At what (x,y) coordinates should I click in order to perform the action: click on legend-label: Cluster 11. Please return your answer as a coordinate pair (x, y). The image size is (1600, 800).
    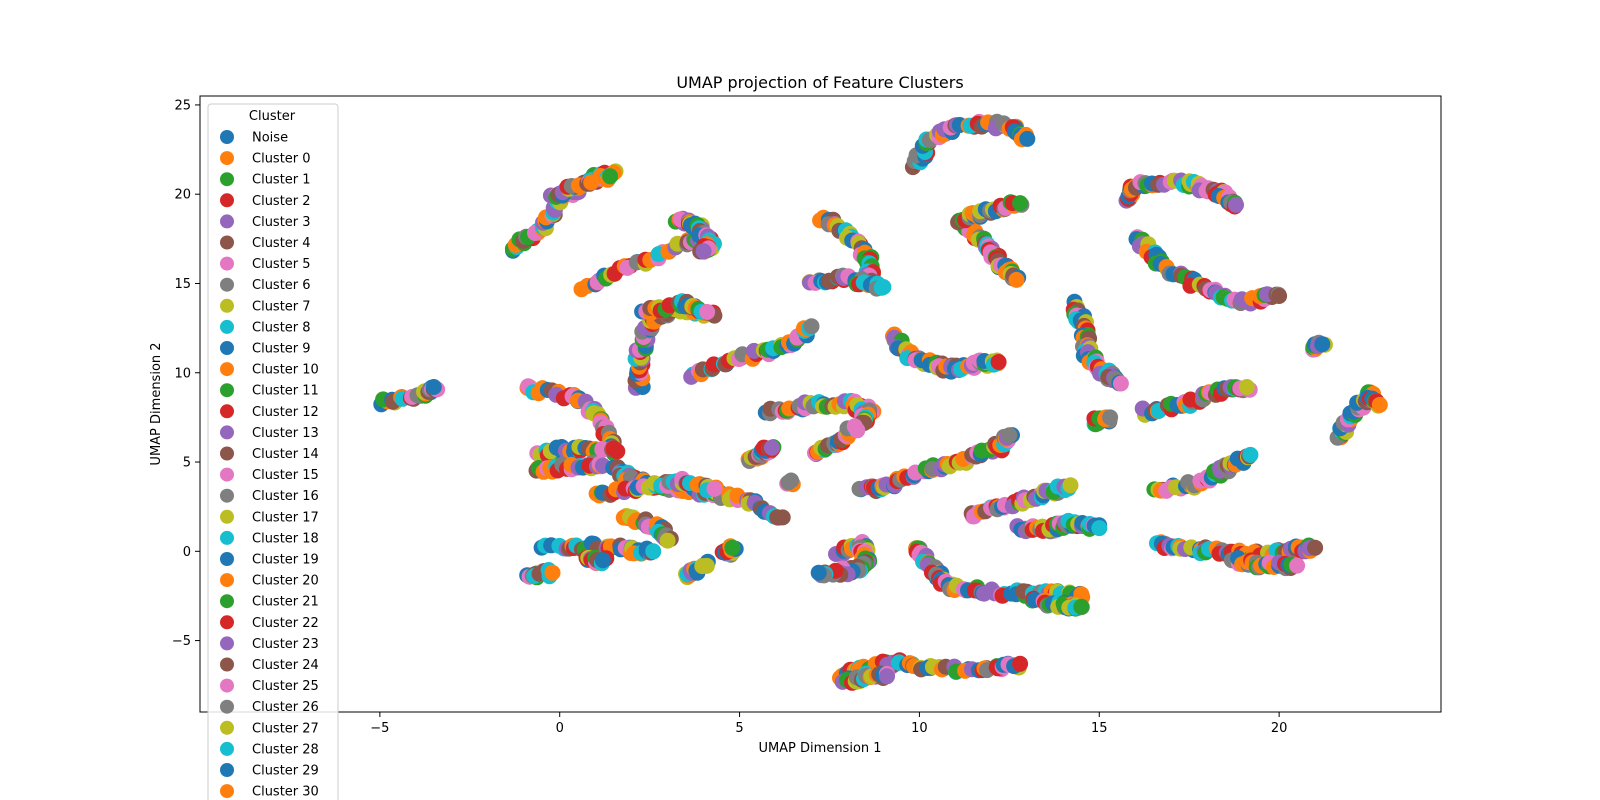
    Looking at the image, I should click on (285, 391).